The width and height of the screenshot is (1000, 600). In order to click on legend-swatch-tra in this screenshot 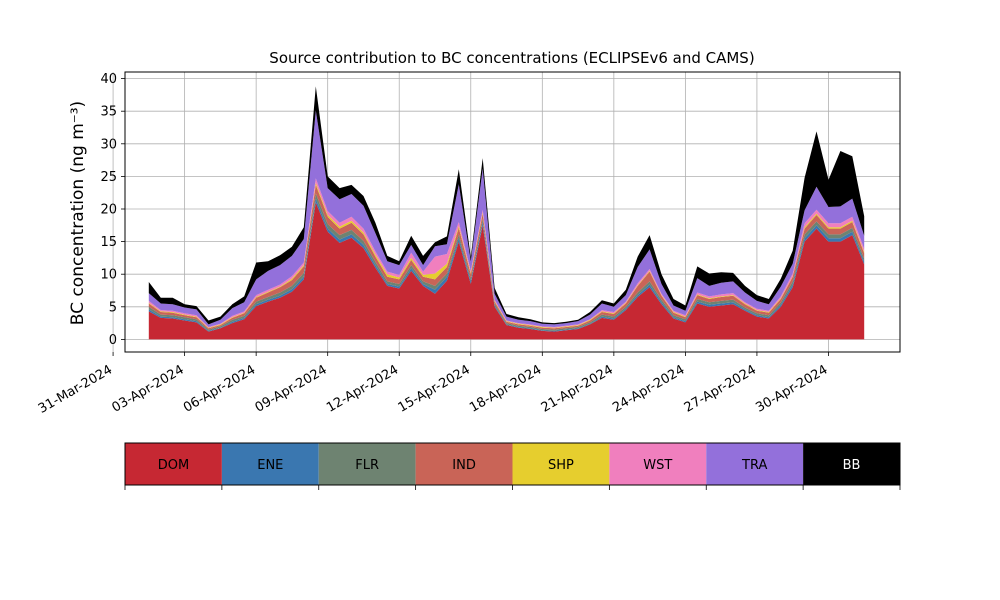, I will do `click(755, 464)`.